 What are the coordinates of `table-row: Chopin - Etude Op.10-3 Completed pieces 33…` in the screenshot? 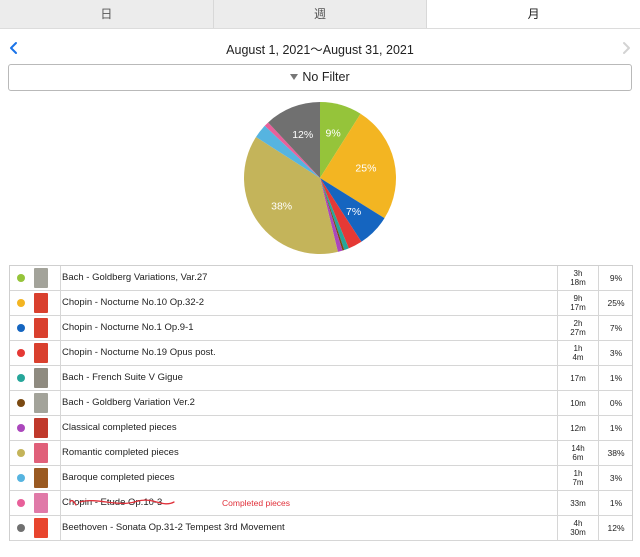 It's located at (321, 503).